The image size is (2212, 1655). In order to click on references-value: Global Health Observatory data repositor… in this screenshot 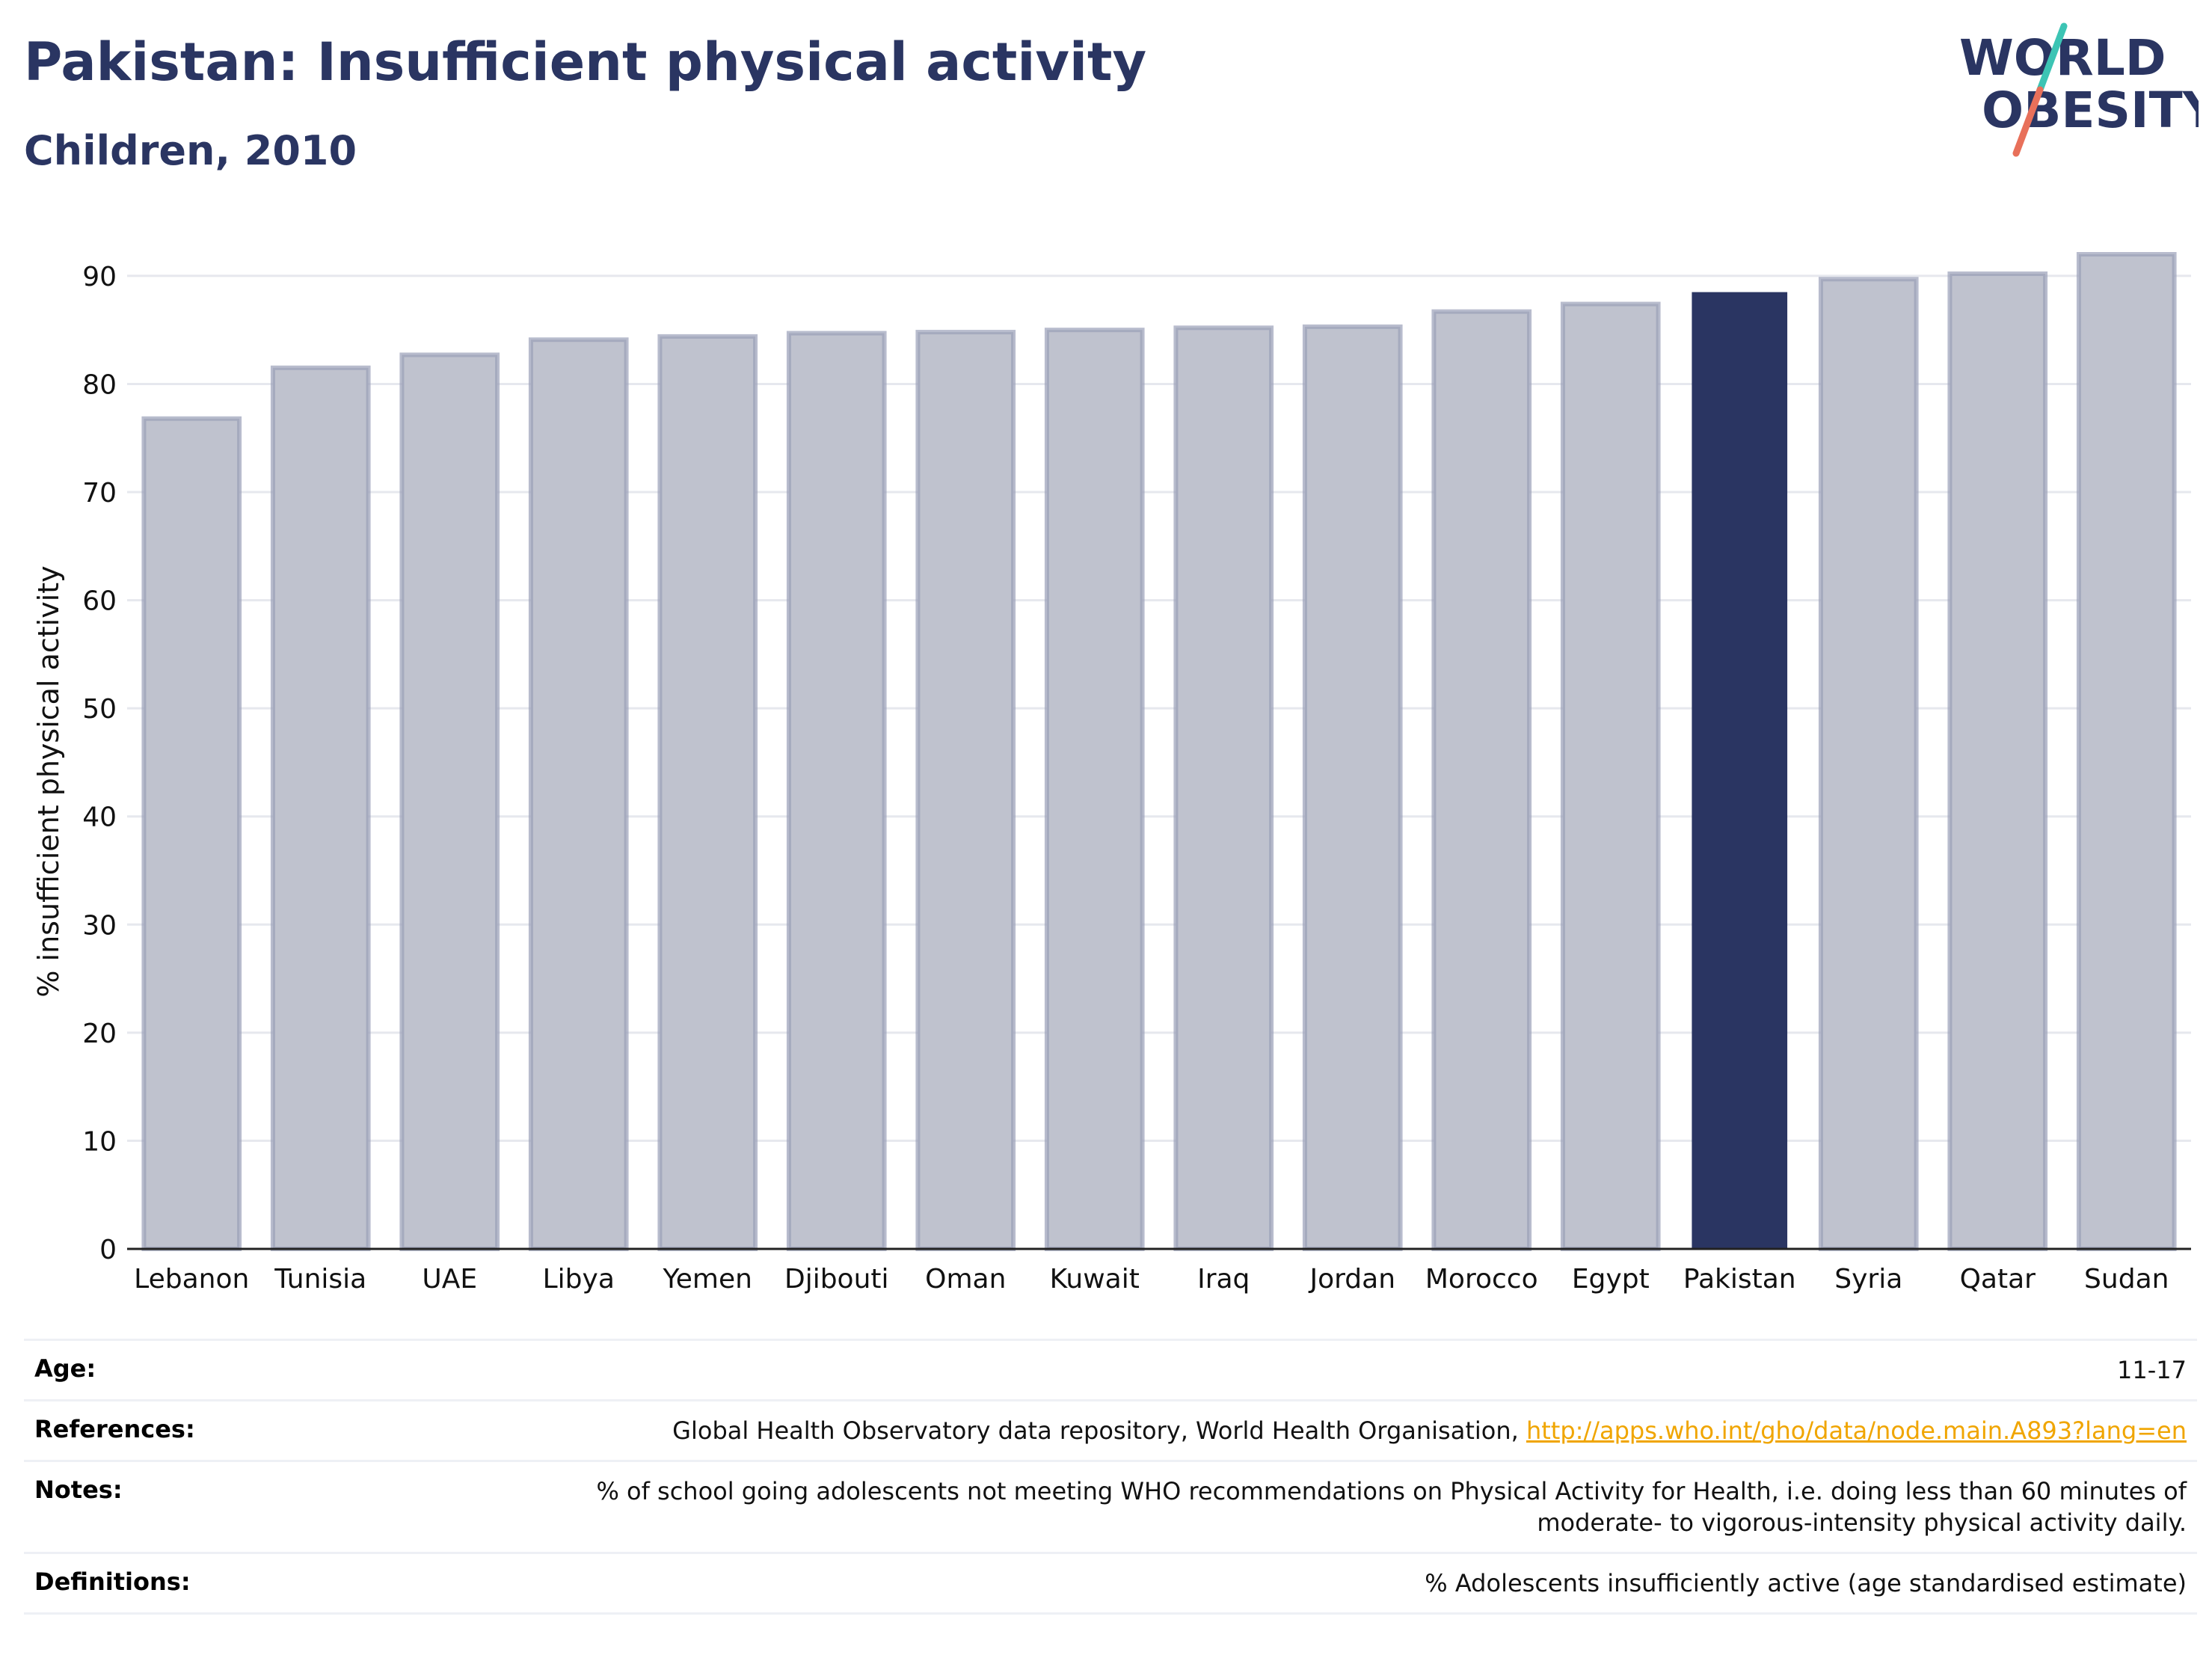, I will do `click(1429, 1430)`.